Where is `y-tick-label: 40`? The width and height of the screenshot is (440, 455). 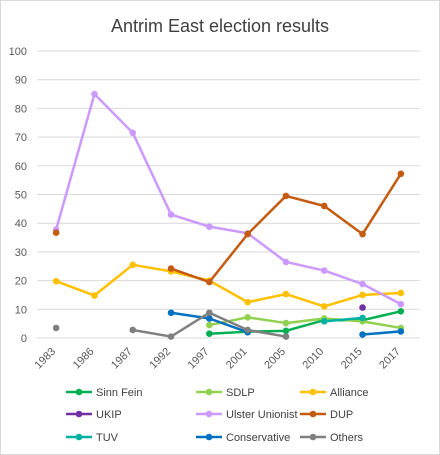
y-tick-label: 40 is located at coordinates (21, 224).